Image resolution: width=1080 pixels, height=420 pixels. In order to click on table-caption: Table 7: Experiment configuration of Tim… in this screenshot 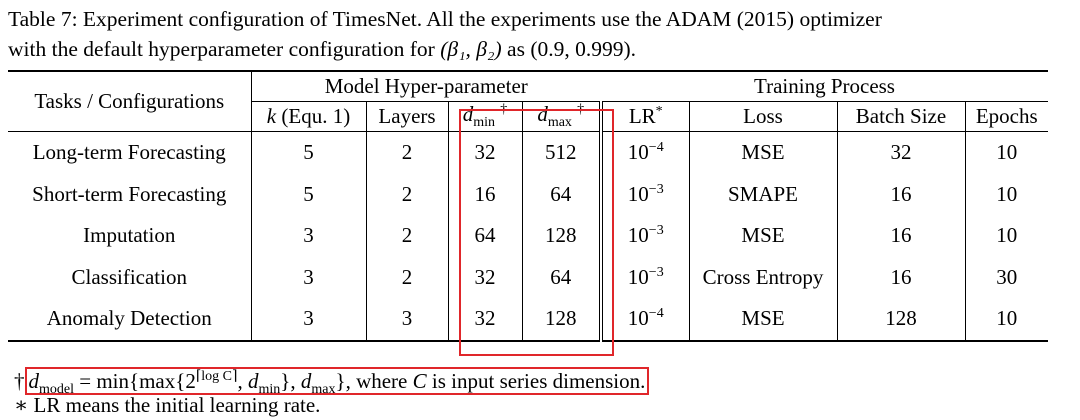, I will do `click(541, 34)`.